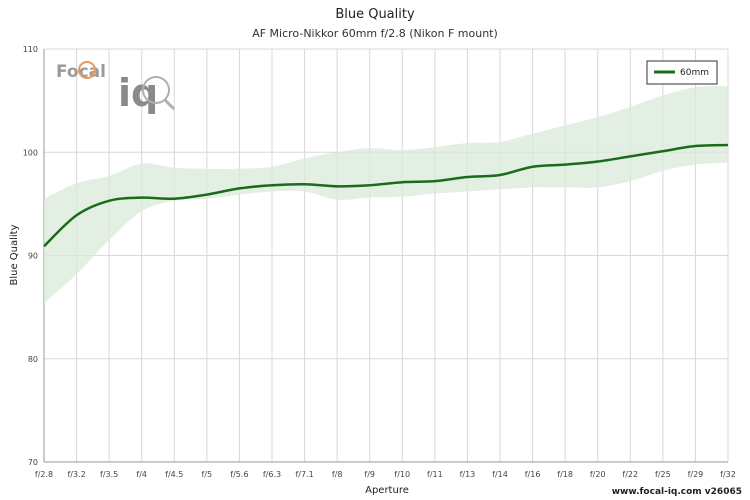 The height and width of the screenshot is (500, 750). Describe the element at coordinates (468, 474) in the screenshot. I see `x-tick-label: f/13` at that location.